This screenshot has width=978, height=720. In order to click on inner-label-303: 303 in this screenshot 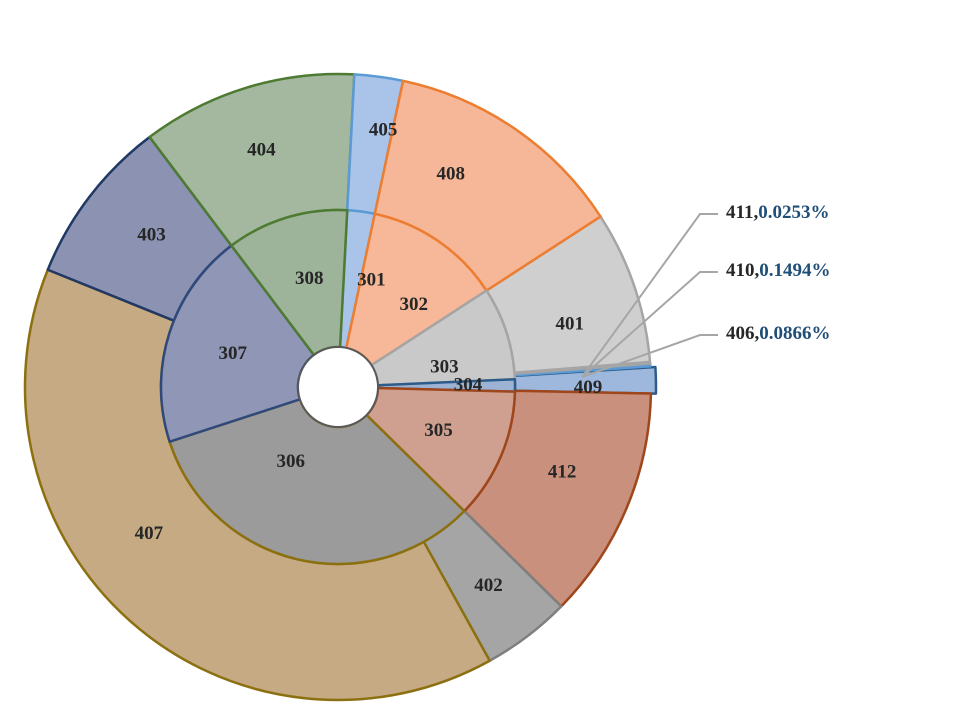, I will do `click(444, 367)`.